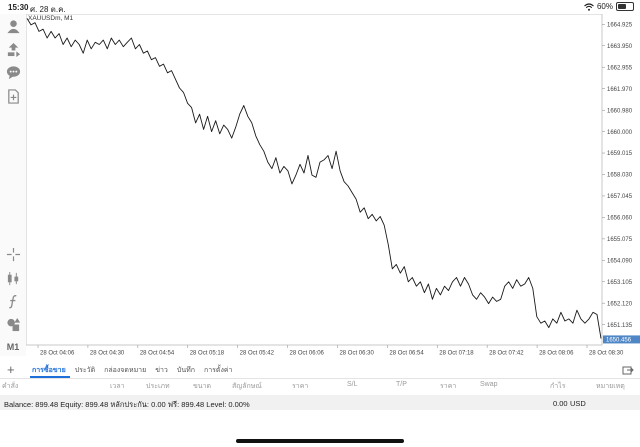 The image size is (640, 447). Describe the element at coordinates (620, 240) in the screenshot. I see `price-tick-label: 1655.075` at that location.